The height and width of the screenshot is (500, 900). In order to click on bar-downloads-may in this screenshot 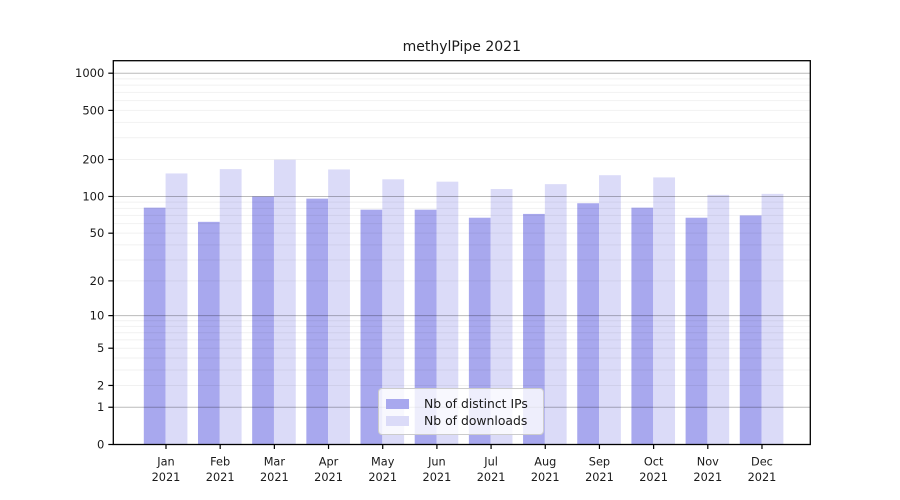, I will do `click(393, 312)`.